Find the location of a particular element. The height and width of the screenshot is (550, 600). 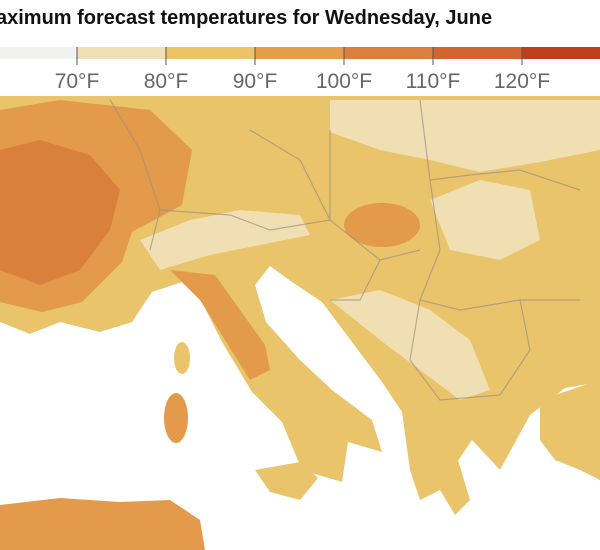

legend-label: 110°F is located at coordinates (433, 81).